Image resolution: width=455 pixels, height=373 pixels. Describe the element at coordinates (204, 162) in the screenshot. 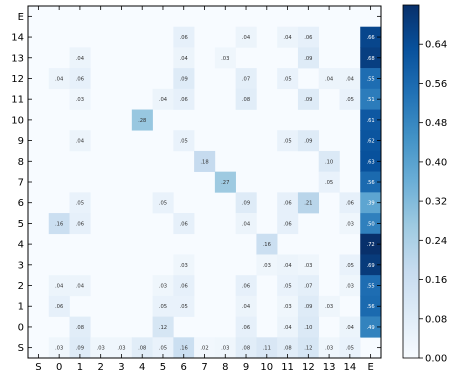

I see `heatmap-cell-label: .18` at that location.